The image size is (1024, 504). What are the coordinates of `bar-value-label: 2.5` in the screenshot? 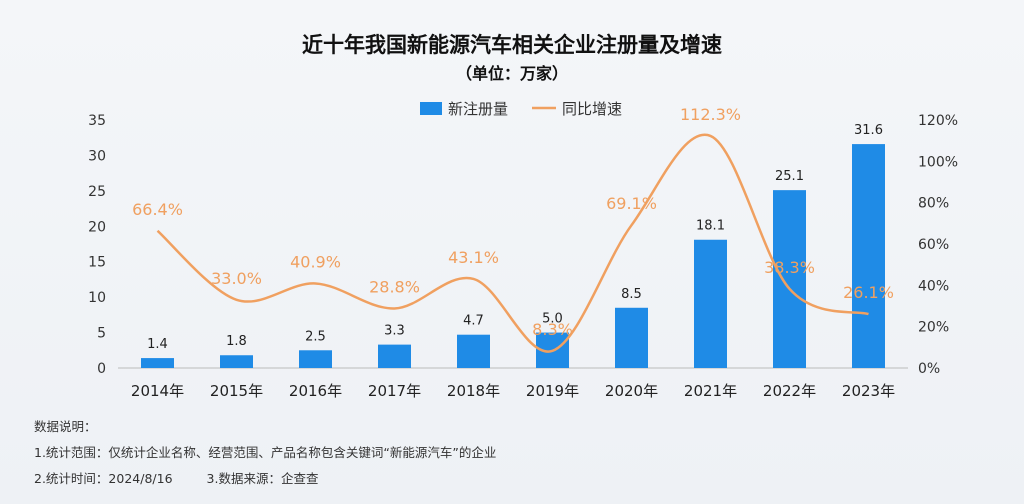 It's located at (315, 336).